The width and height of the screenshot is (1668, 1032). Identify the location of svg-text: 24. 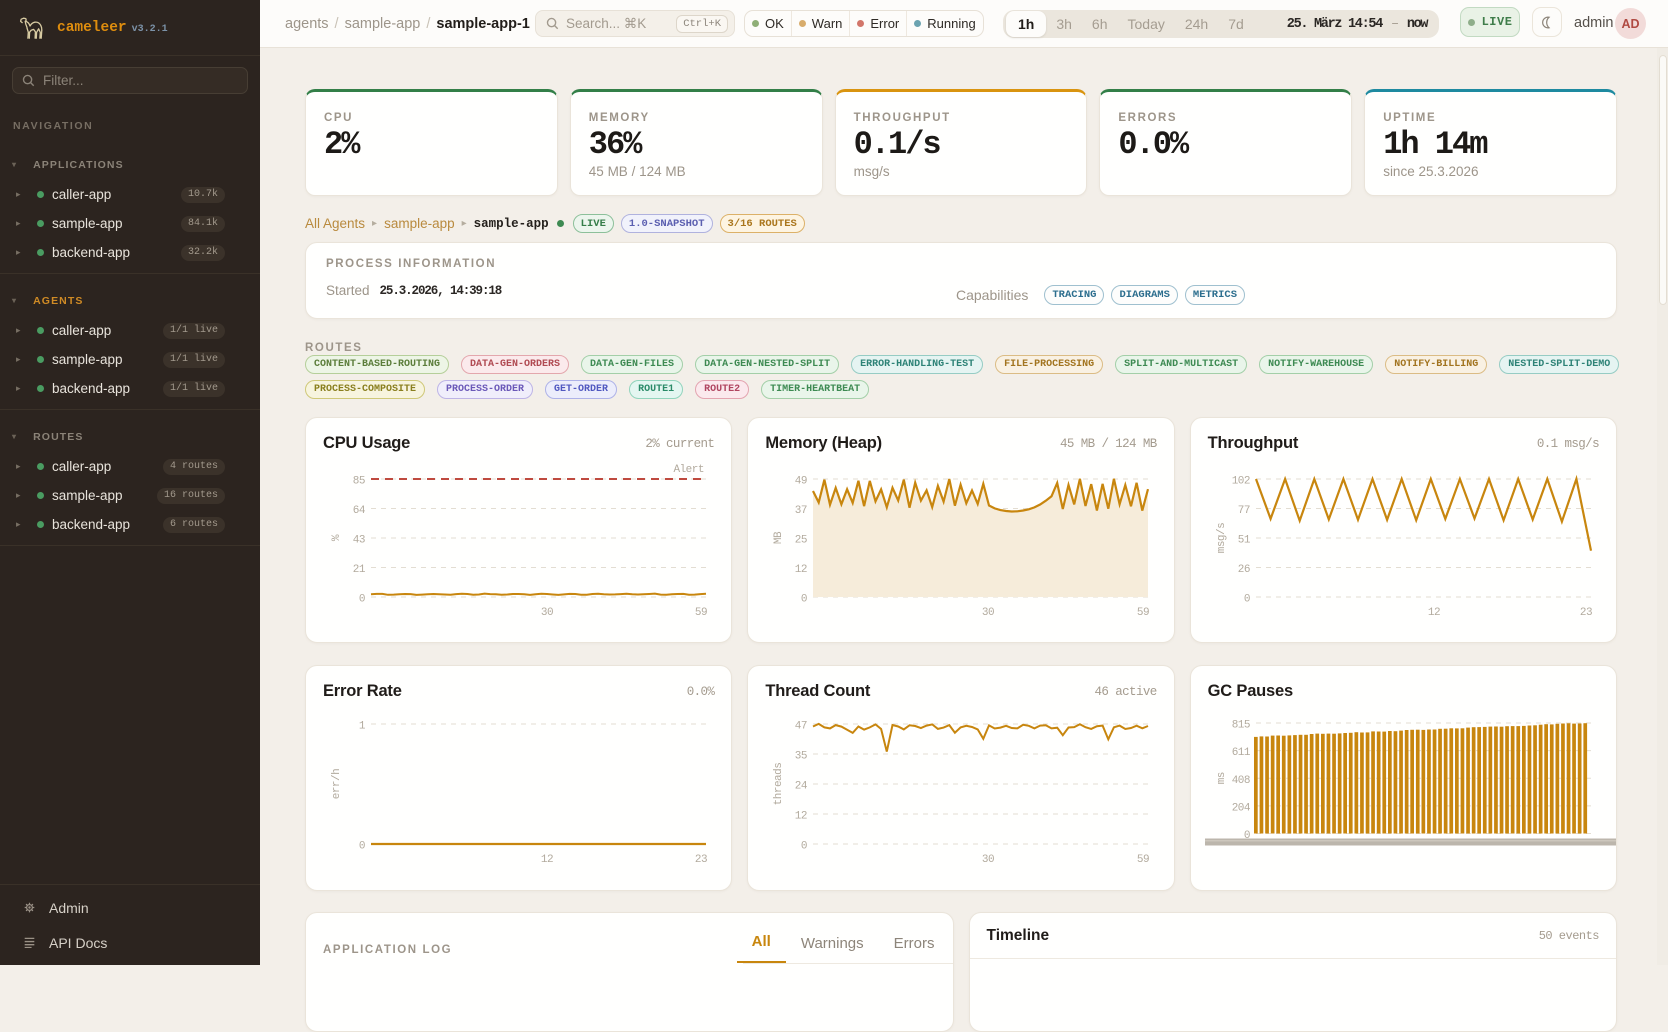
(801, 787).